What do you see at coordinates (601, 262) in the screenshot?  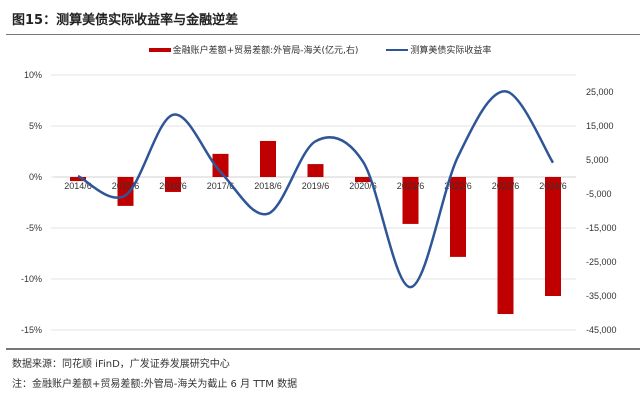 I see `right-tick-label: -25,000` at bounding box center [601, 262].